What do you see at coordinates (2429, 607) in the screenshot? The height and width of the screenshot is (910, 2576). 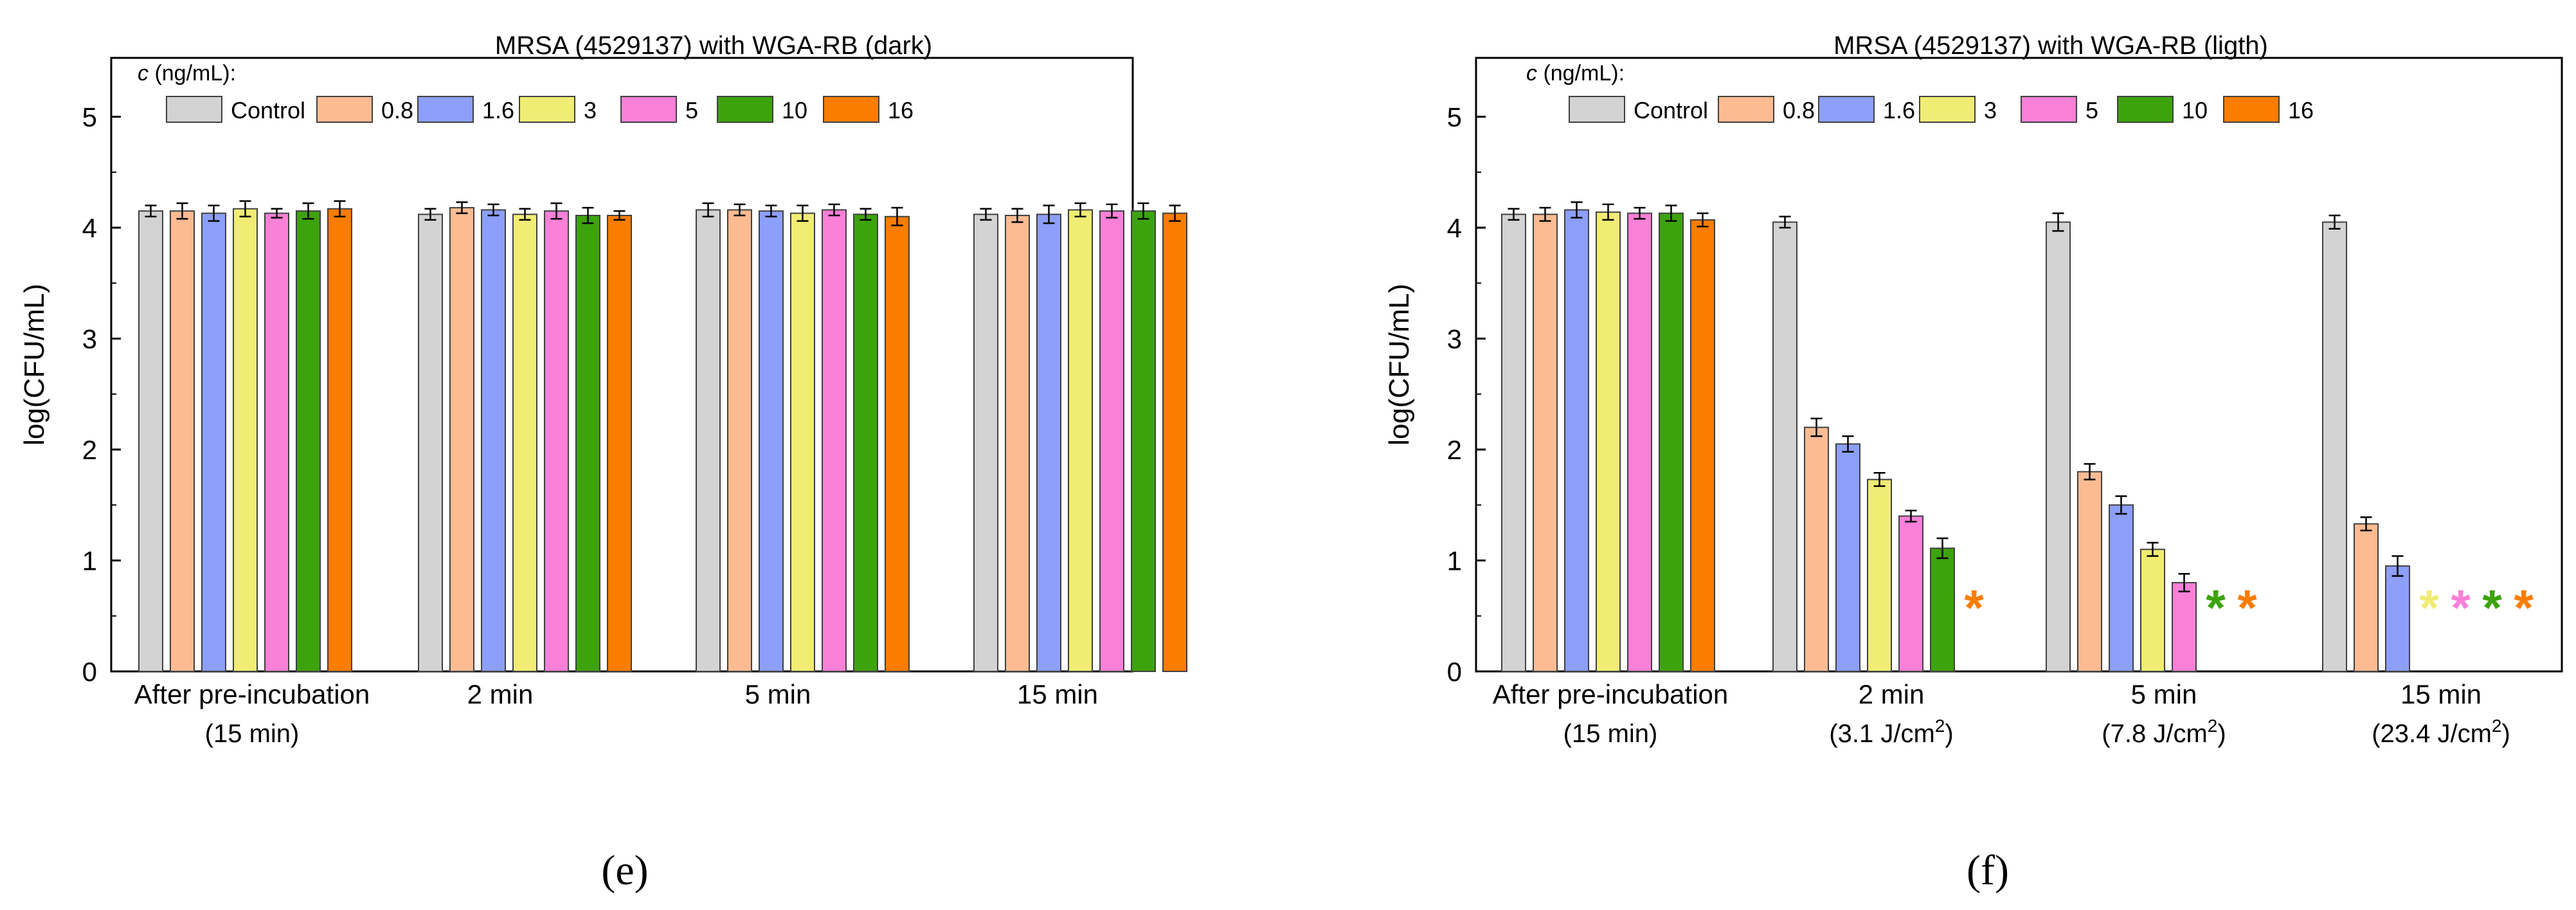 I see `significance-asterisk-3: *` at bounding box center [2429, 607].